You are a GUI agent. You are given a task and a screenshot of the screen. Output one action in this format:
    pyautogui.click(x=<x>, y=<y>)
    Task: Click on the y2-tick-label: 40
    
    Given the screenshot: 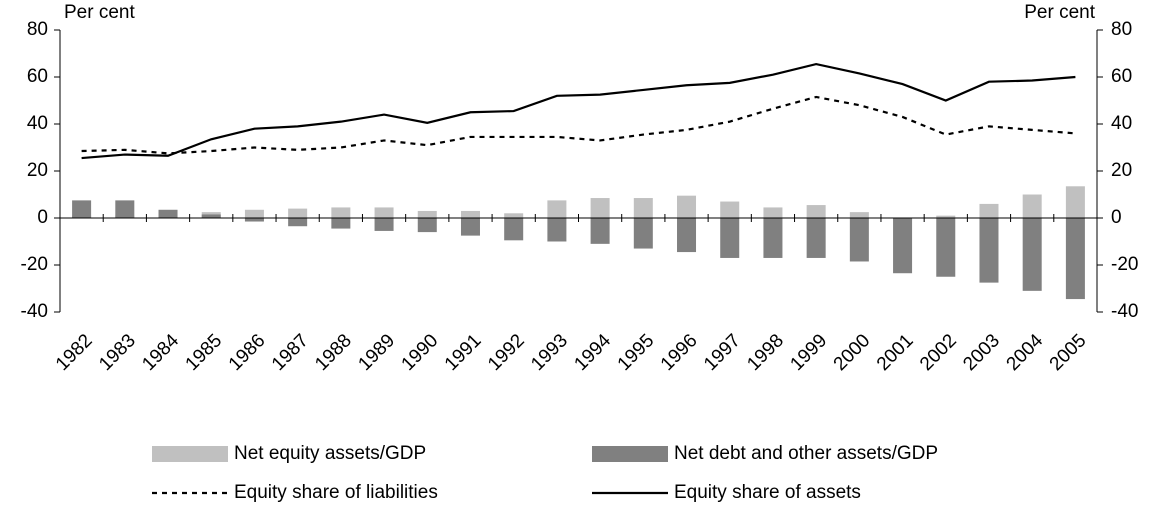 What is the action you would take?
    pyautogui.click(x=1121, y=123)
    